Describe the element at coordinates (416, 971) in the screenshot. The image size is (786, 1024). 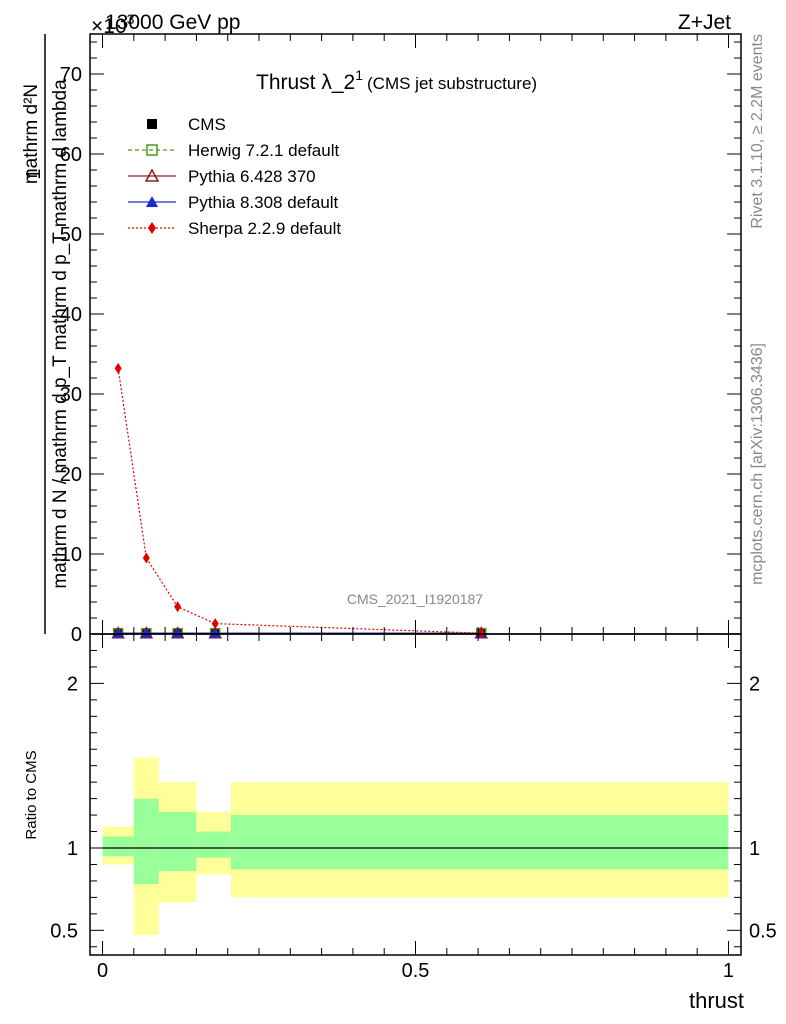
I see `ratio-xtick-label: 0.5` at that location.